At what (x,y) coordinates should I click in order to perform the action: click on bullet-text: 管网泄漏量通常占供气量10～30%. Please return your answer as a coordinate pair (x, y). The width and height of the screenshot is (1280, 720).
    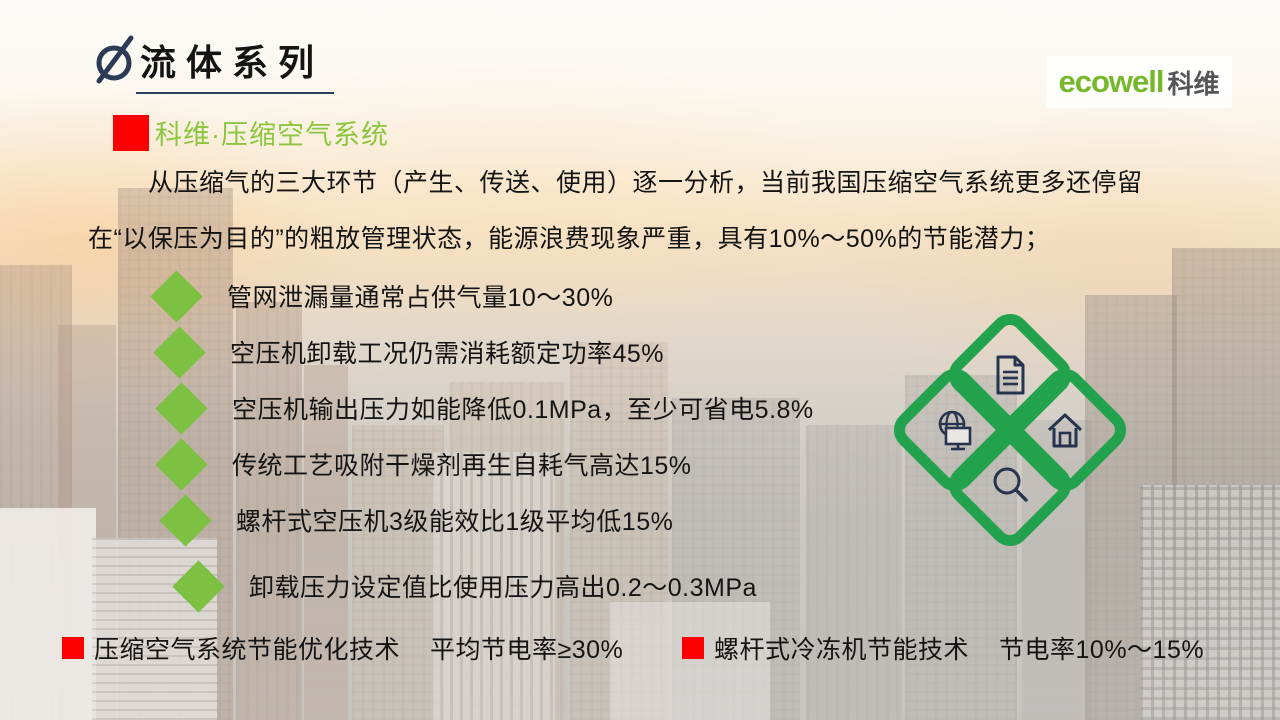
    Looking at the image, I should click on (420, 298).